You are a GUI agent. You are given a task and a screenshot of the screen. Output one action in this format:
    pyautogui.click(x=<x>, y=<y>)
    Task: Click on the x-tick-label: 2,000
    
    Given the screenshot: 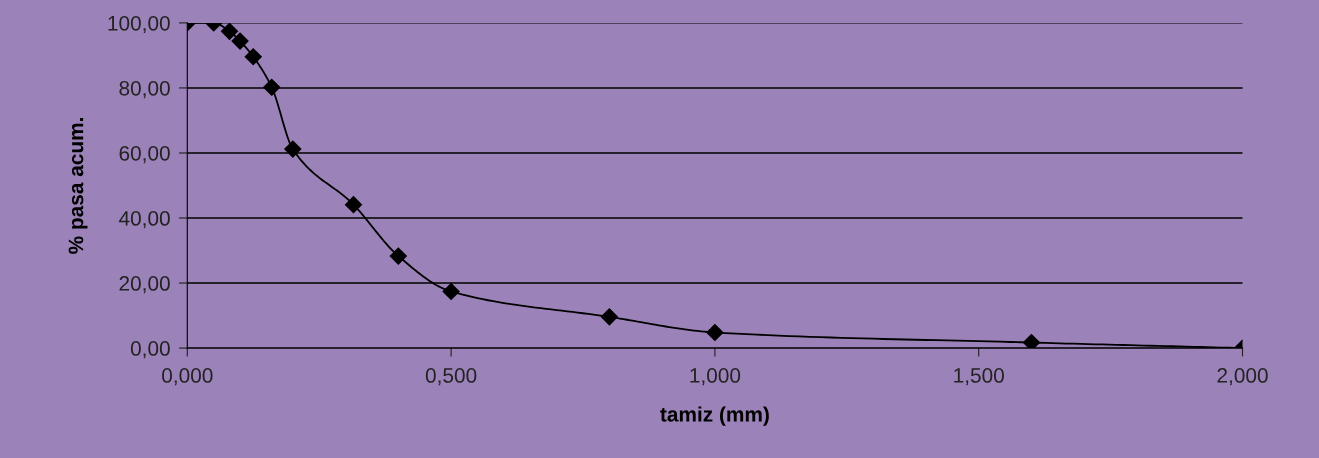 What is the action you would take?
    pyautogui.click(x=1242, y=377)
    